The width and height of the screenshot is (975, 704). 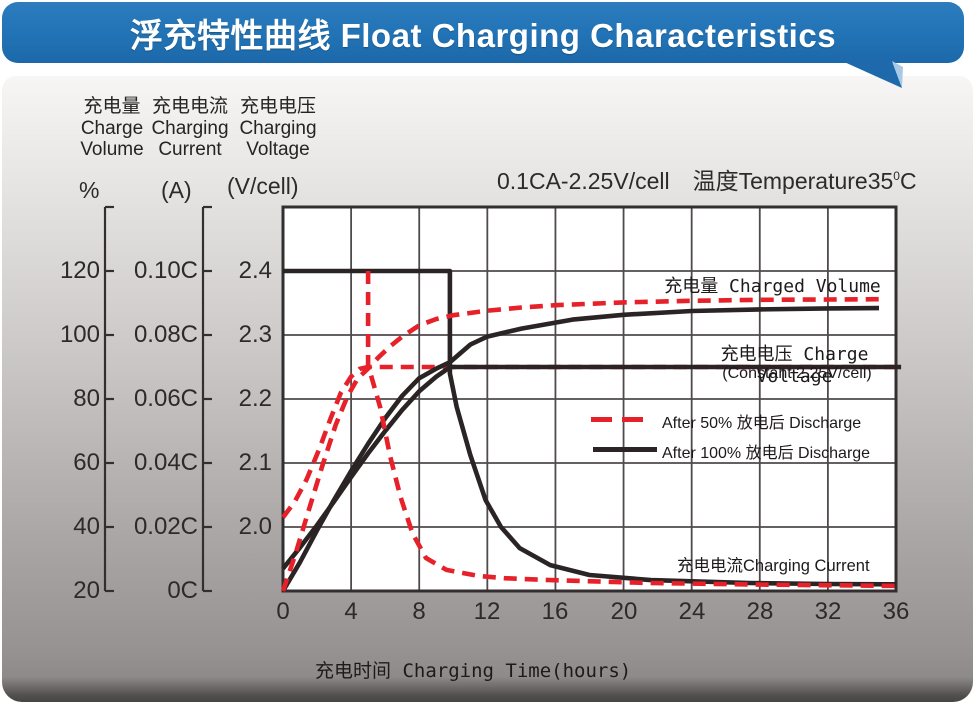 What do you see at coordinates (165, 270) in the screenshot?
I see `current-tick: 0.10C` at bounding box center [165, 270].